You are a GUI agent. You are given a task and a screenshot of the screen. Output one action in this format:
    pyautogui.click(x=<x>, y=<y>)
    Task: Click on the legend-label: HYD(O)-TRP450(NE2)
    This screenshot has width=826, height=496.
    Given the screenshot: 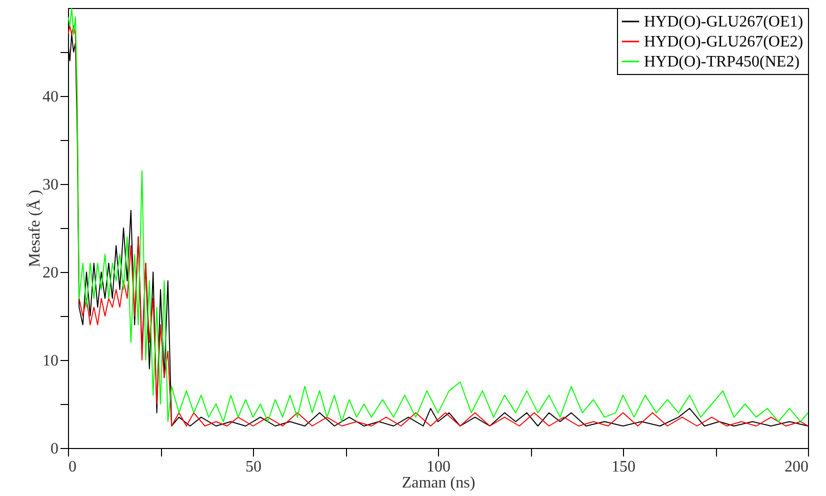 What is the action you would take?
    pyautogui.click(x=722, y=62)
    